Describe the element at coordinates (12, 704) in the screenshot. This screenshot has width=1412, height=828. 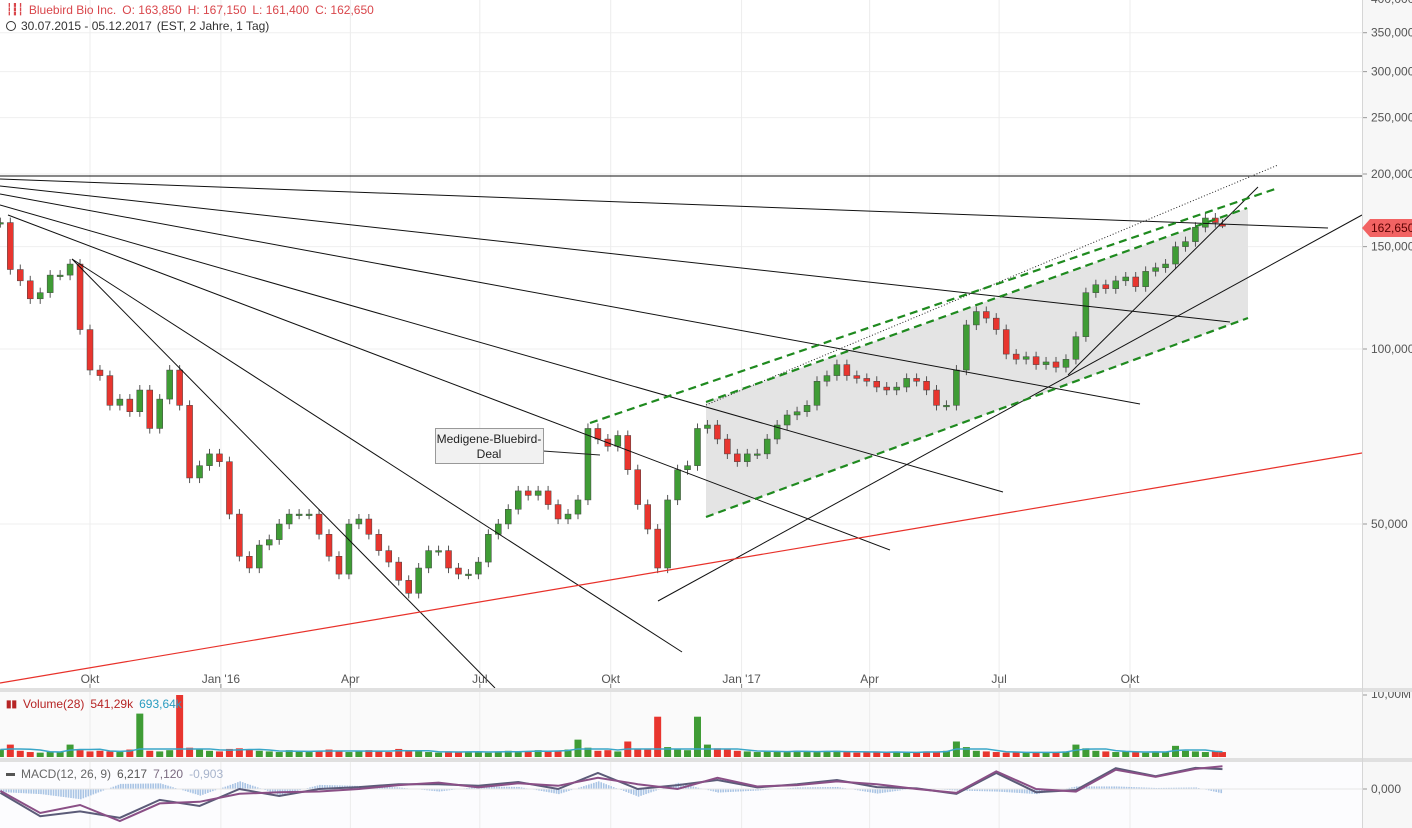
I see `bar-chart-icon: ▮▮` at that location.